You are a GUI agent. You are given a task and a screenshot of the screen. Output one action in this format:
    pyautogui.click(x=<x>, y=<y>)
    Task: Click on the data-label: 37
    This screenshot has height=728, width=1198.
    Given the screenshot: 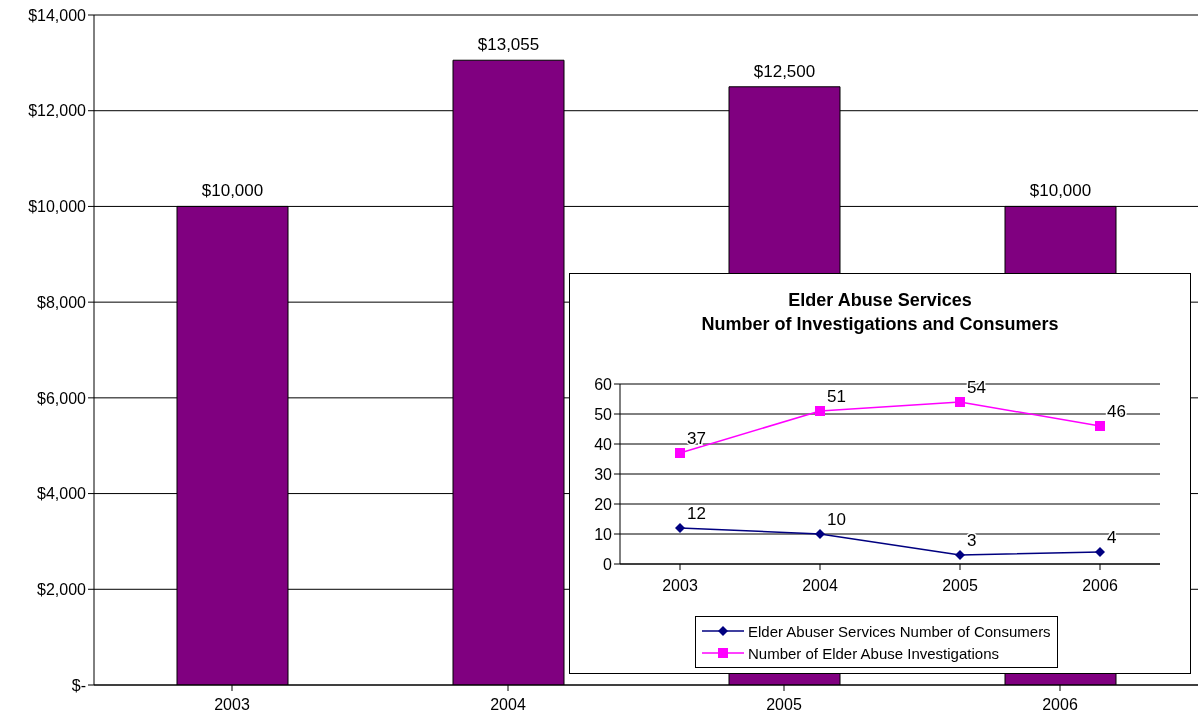 What is the action you would take?
    pyautogui.click(x=696, y=438)
    